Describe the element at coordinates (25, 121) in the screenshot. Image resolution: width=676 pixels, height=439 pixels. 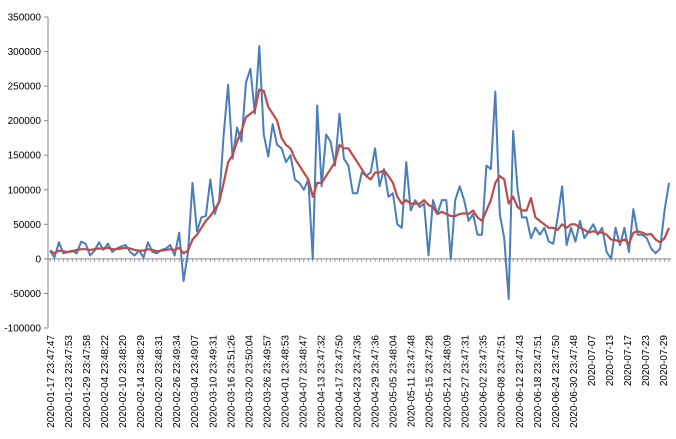
I see `y-tick-label: 200000` at that location.